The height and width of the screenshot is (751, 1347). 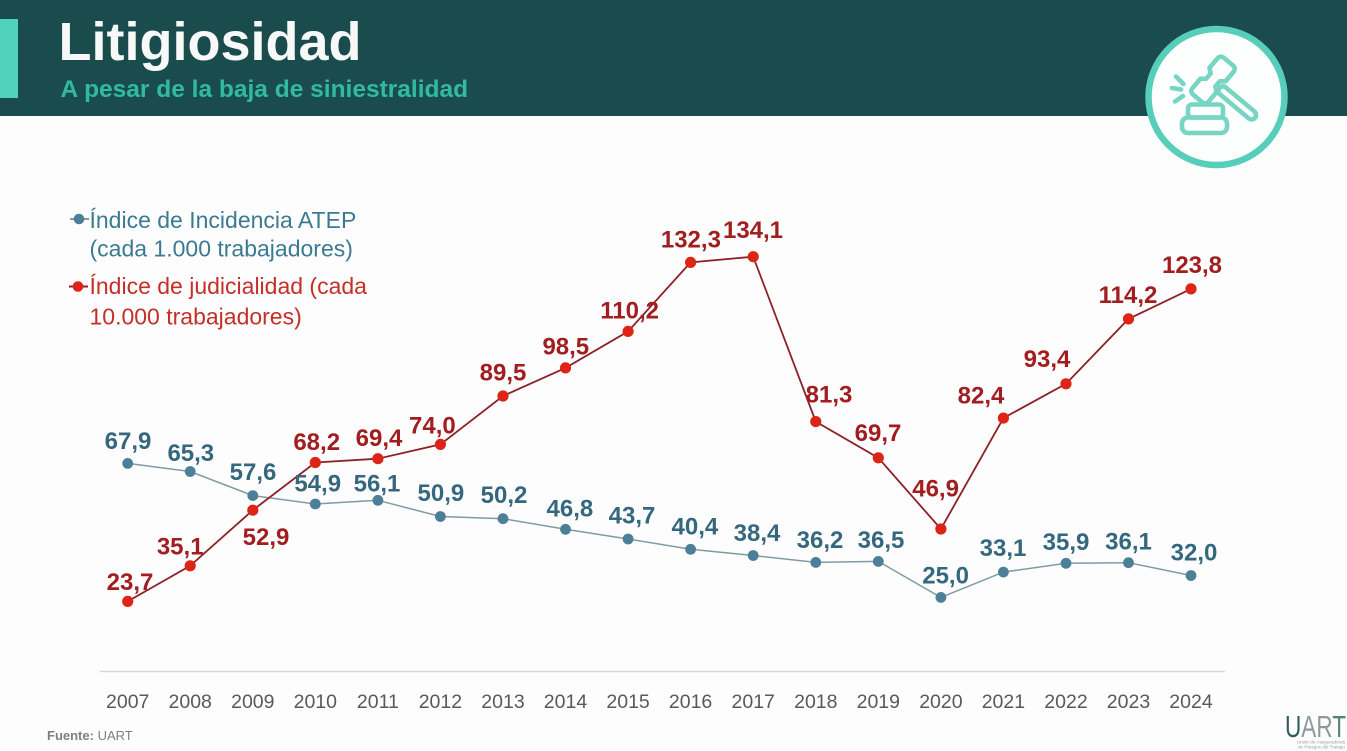 I want to click on svg-text: (cada 1.000 trabajadores), so click(x=221, y=249).